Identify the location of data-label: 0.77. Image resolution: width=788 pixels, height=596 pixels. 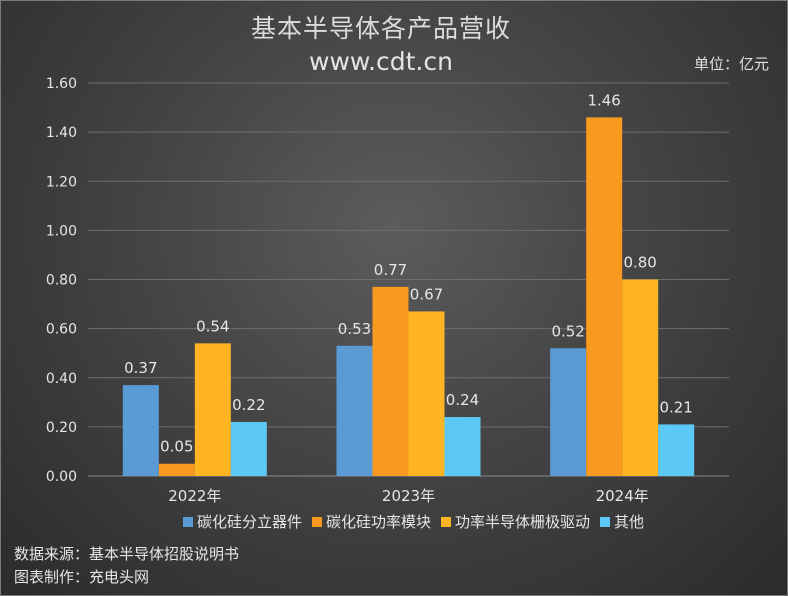
(390, 270).